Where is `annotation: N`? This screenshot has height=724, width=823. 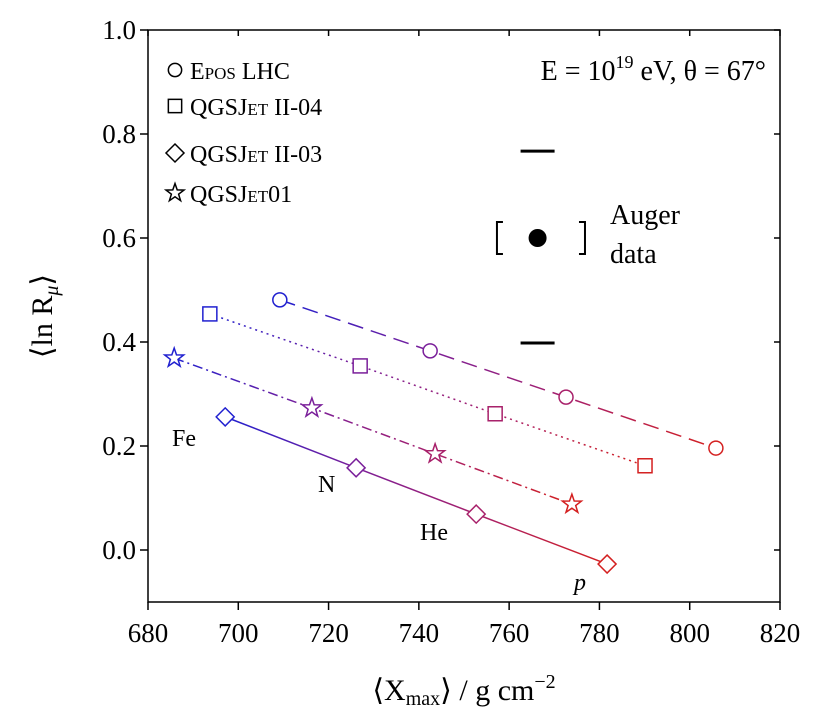
annotation: N is located at coordinates (326, 485).